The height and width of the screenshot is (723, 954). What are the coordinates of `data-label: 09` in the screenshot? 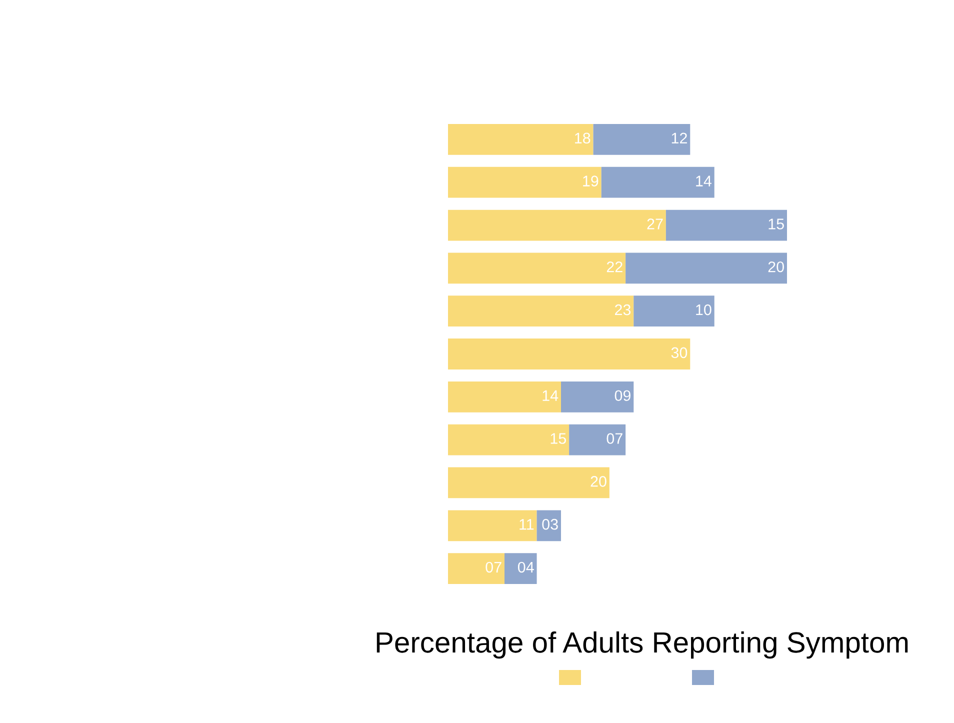 It's located at (622, 396).